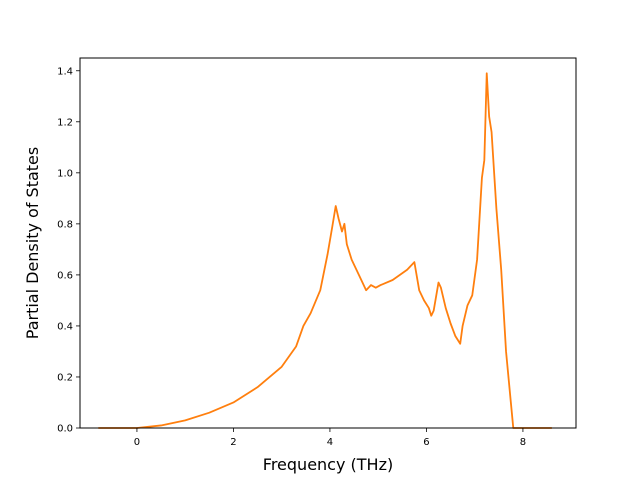 The height and width of the screenshot is (480, 640). Describe the element at coordinates (65, 377) in the screenshot. I see `y-tick-label: 0.2` at that location.